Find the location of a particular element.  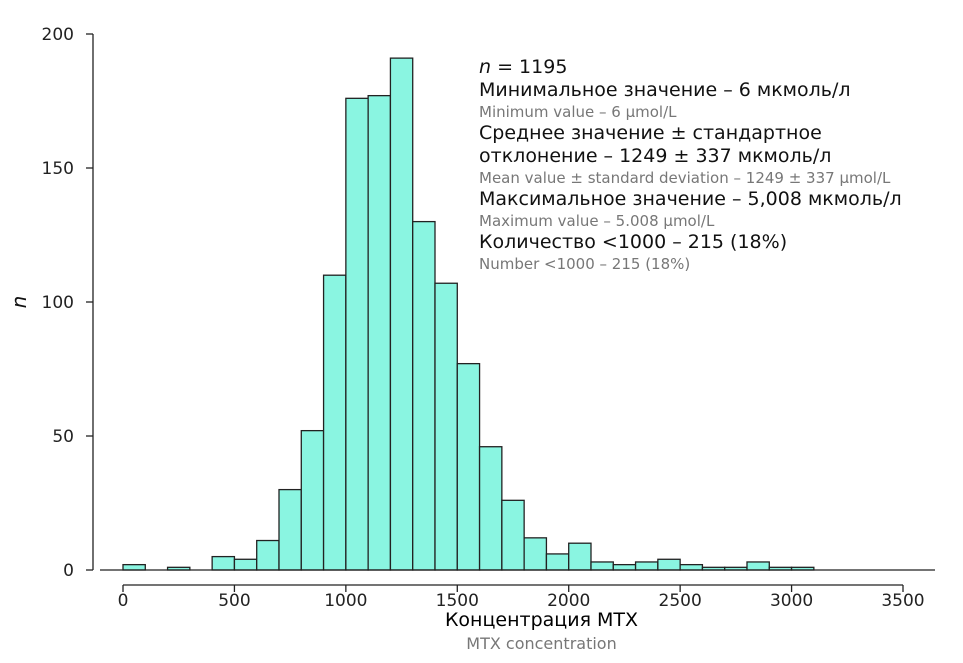

y-tick-label: 50 is located at coordinates (63, 437).